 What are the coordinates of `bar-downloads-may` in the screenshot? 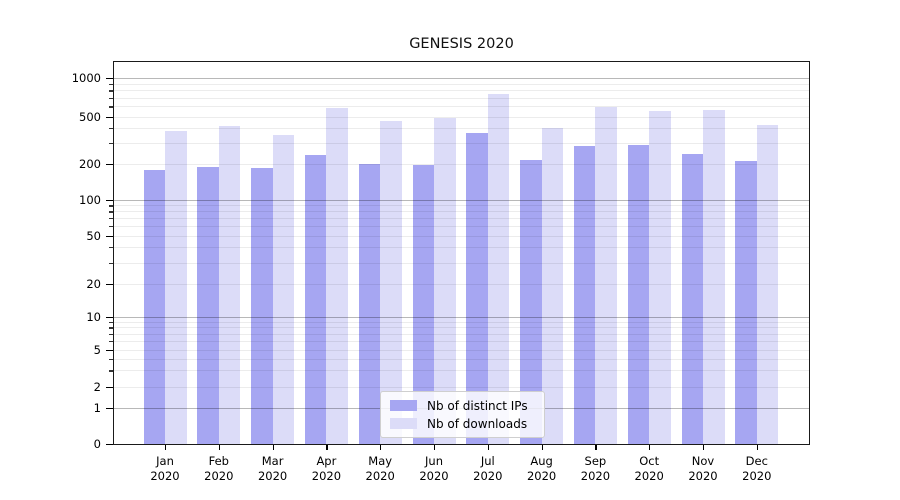 It's located at (391, 282).